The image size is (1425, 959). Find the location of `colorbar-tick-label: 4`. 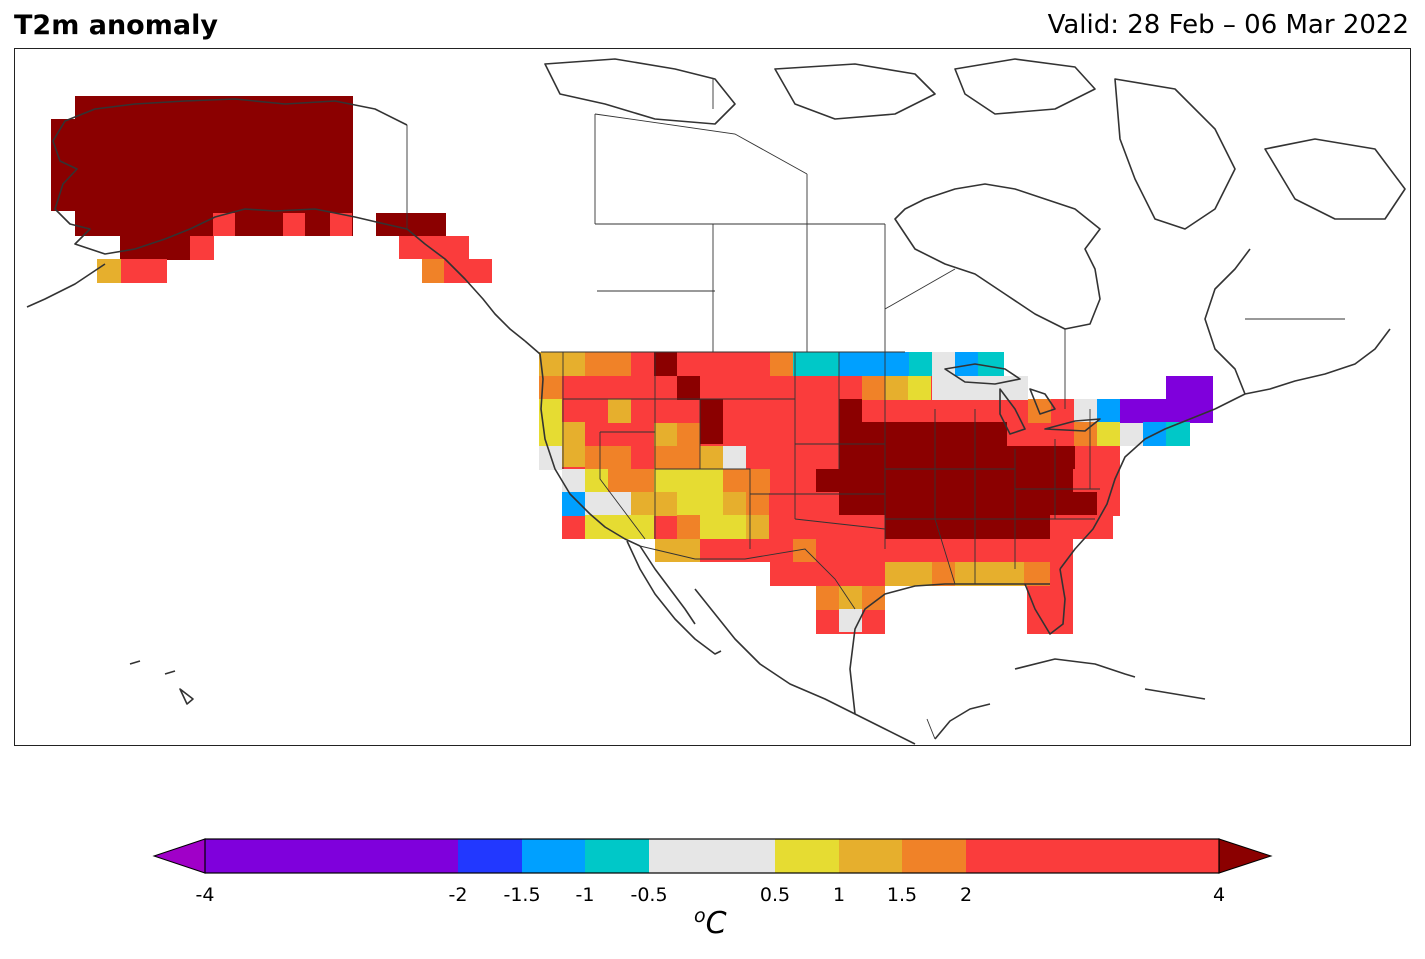

colorbar-tick-label: 4 is located at coordinates (1219, 895).